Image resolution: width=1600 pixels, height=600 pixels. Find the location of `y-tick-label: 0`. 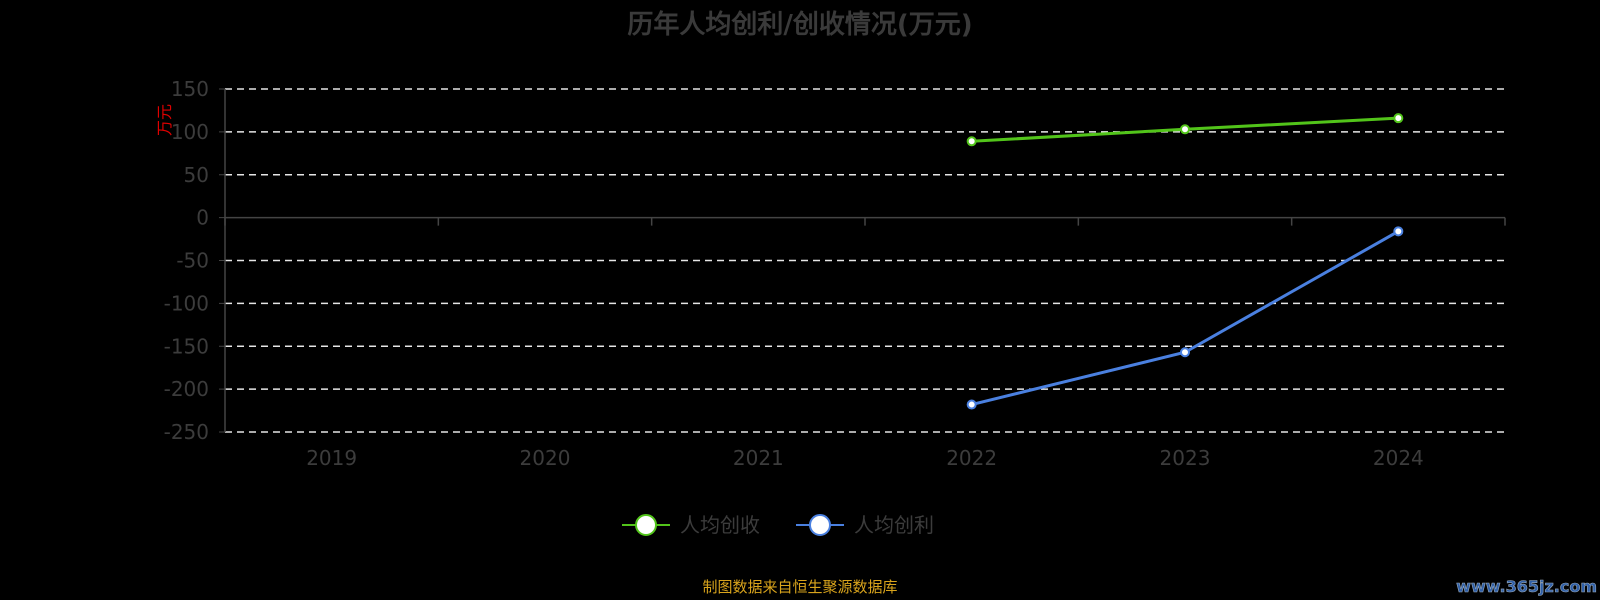

y-tick-label: 0 is located at coordinates (202, 218).